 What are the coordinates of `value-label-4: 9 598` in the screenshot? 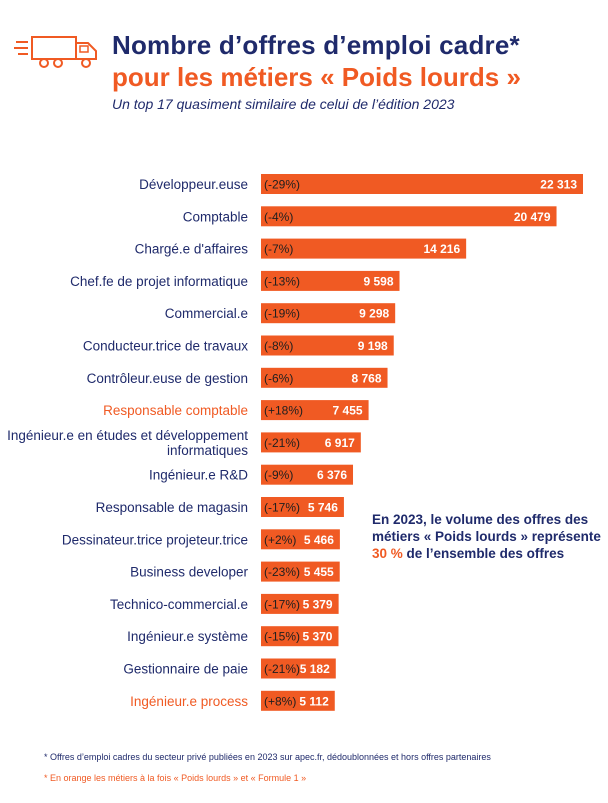 It's located at (378, 281).